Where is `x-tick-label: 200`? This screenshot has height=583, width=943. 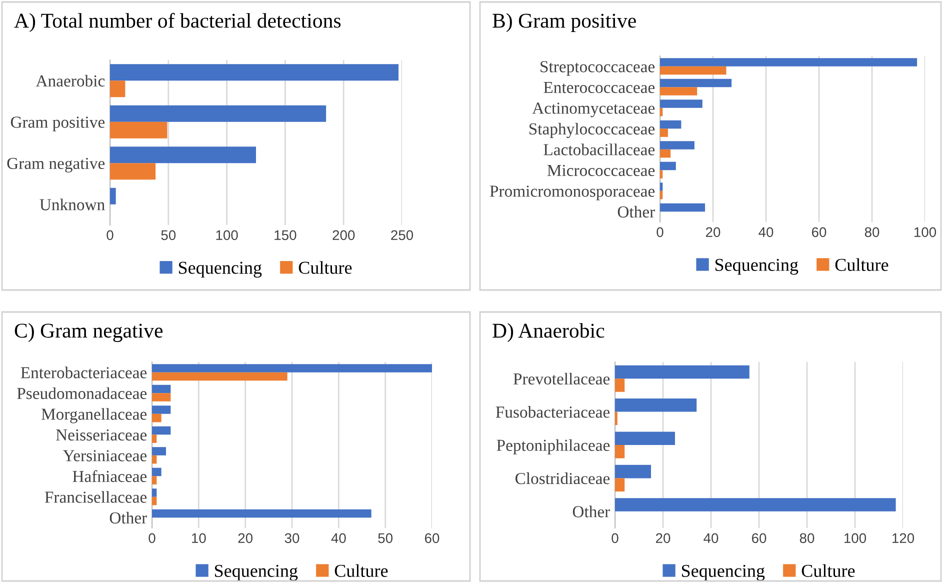 x-tick-label: 200 is located at coordinates (343, 235).